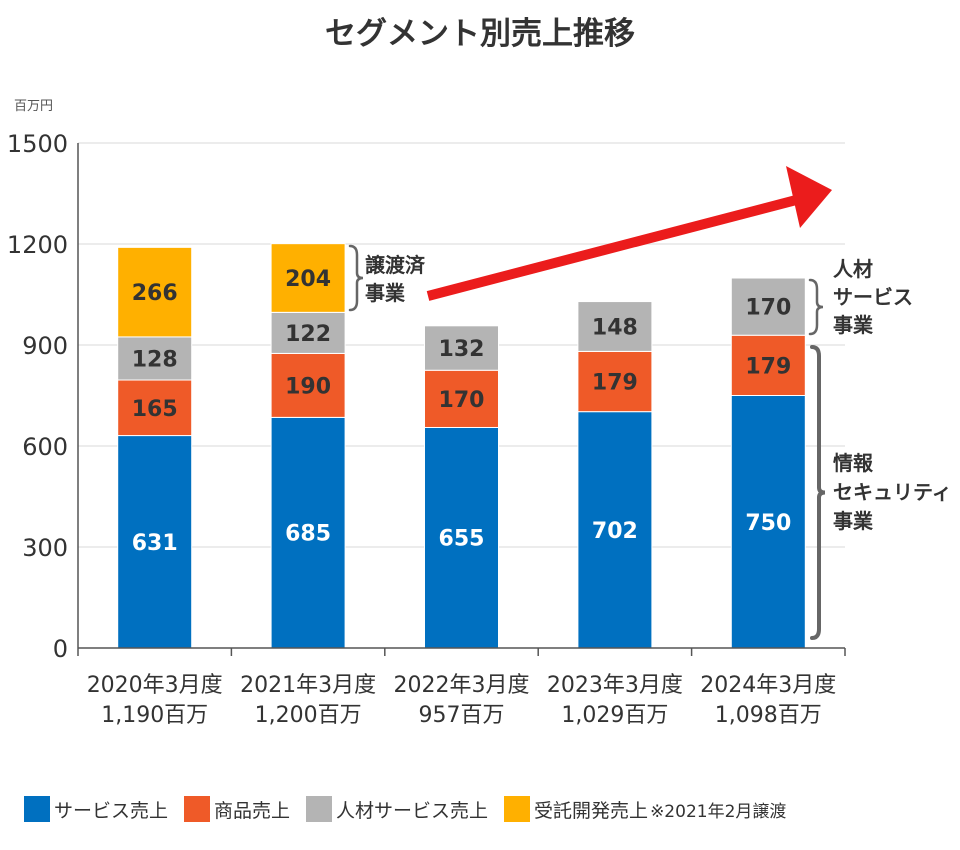  Describe the element at coordinates (768, 715) in the screenshot. I see `total-label: 1,098百万` at that location.